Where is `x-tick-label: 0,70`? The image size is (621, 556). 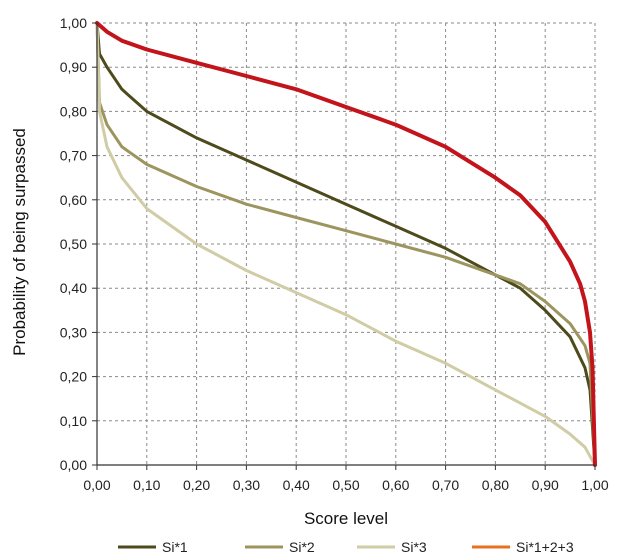
x-tick-label: 0,70 is located at coordinates (445, 485).